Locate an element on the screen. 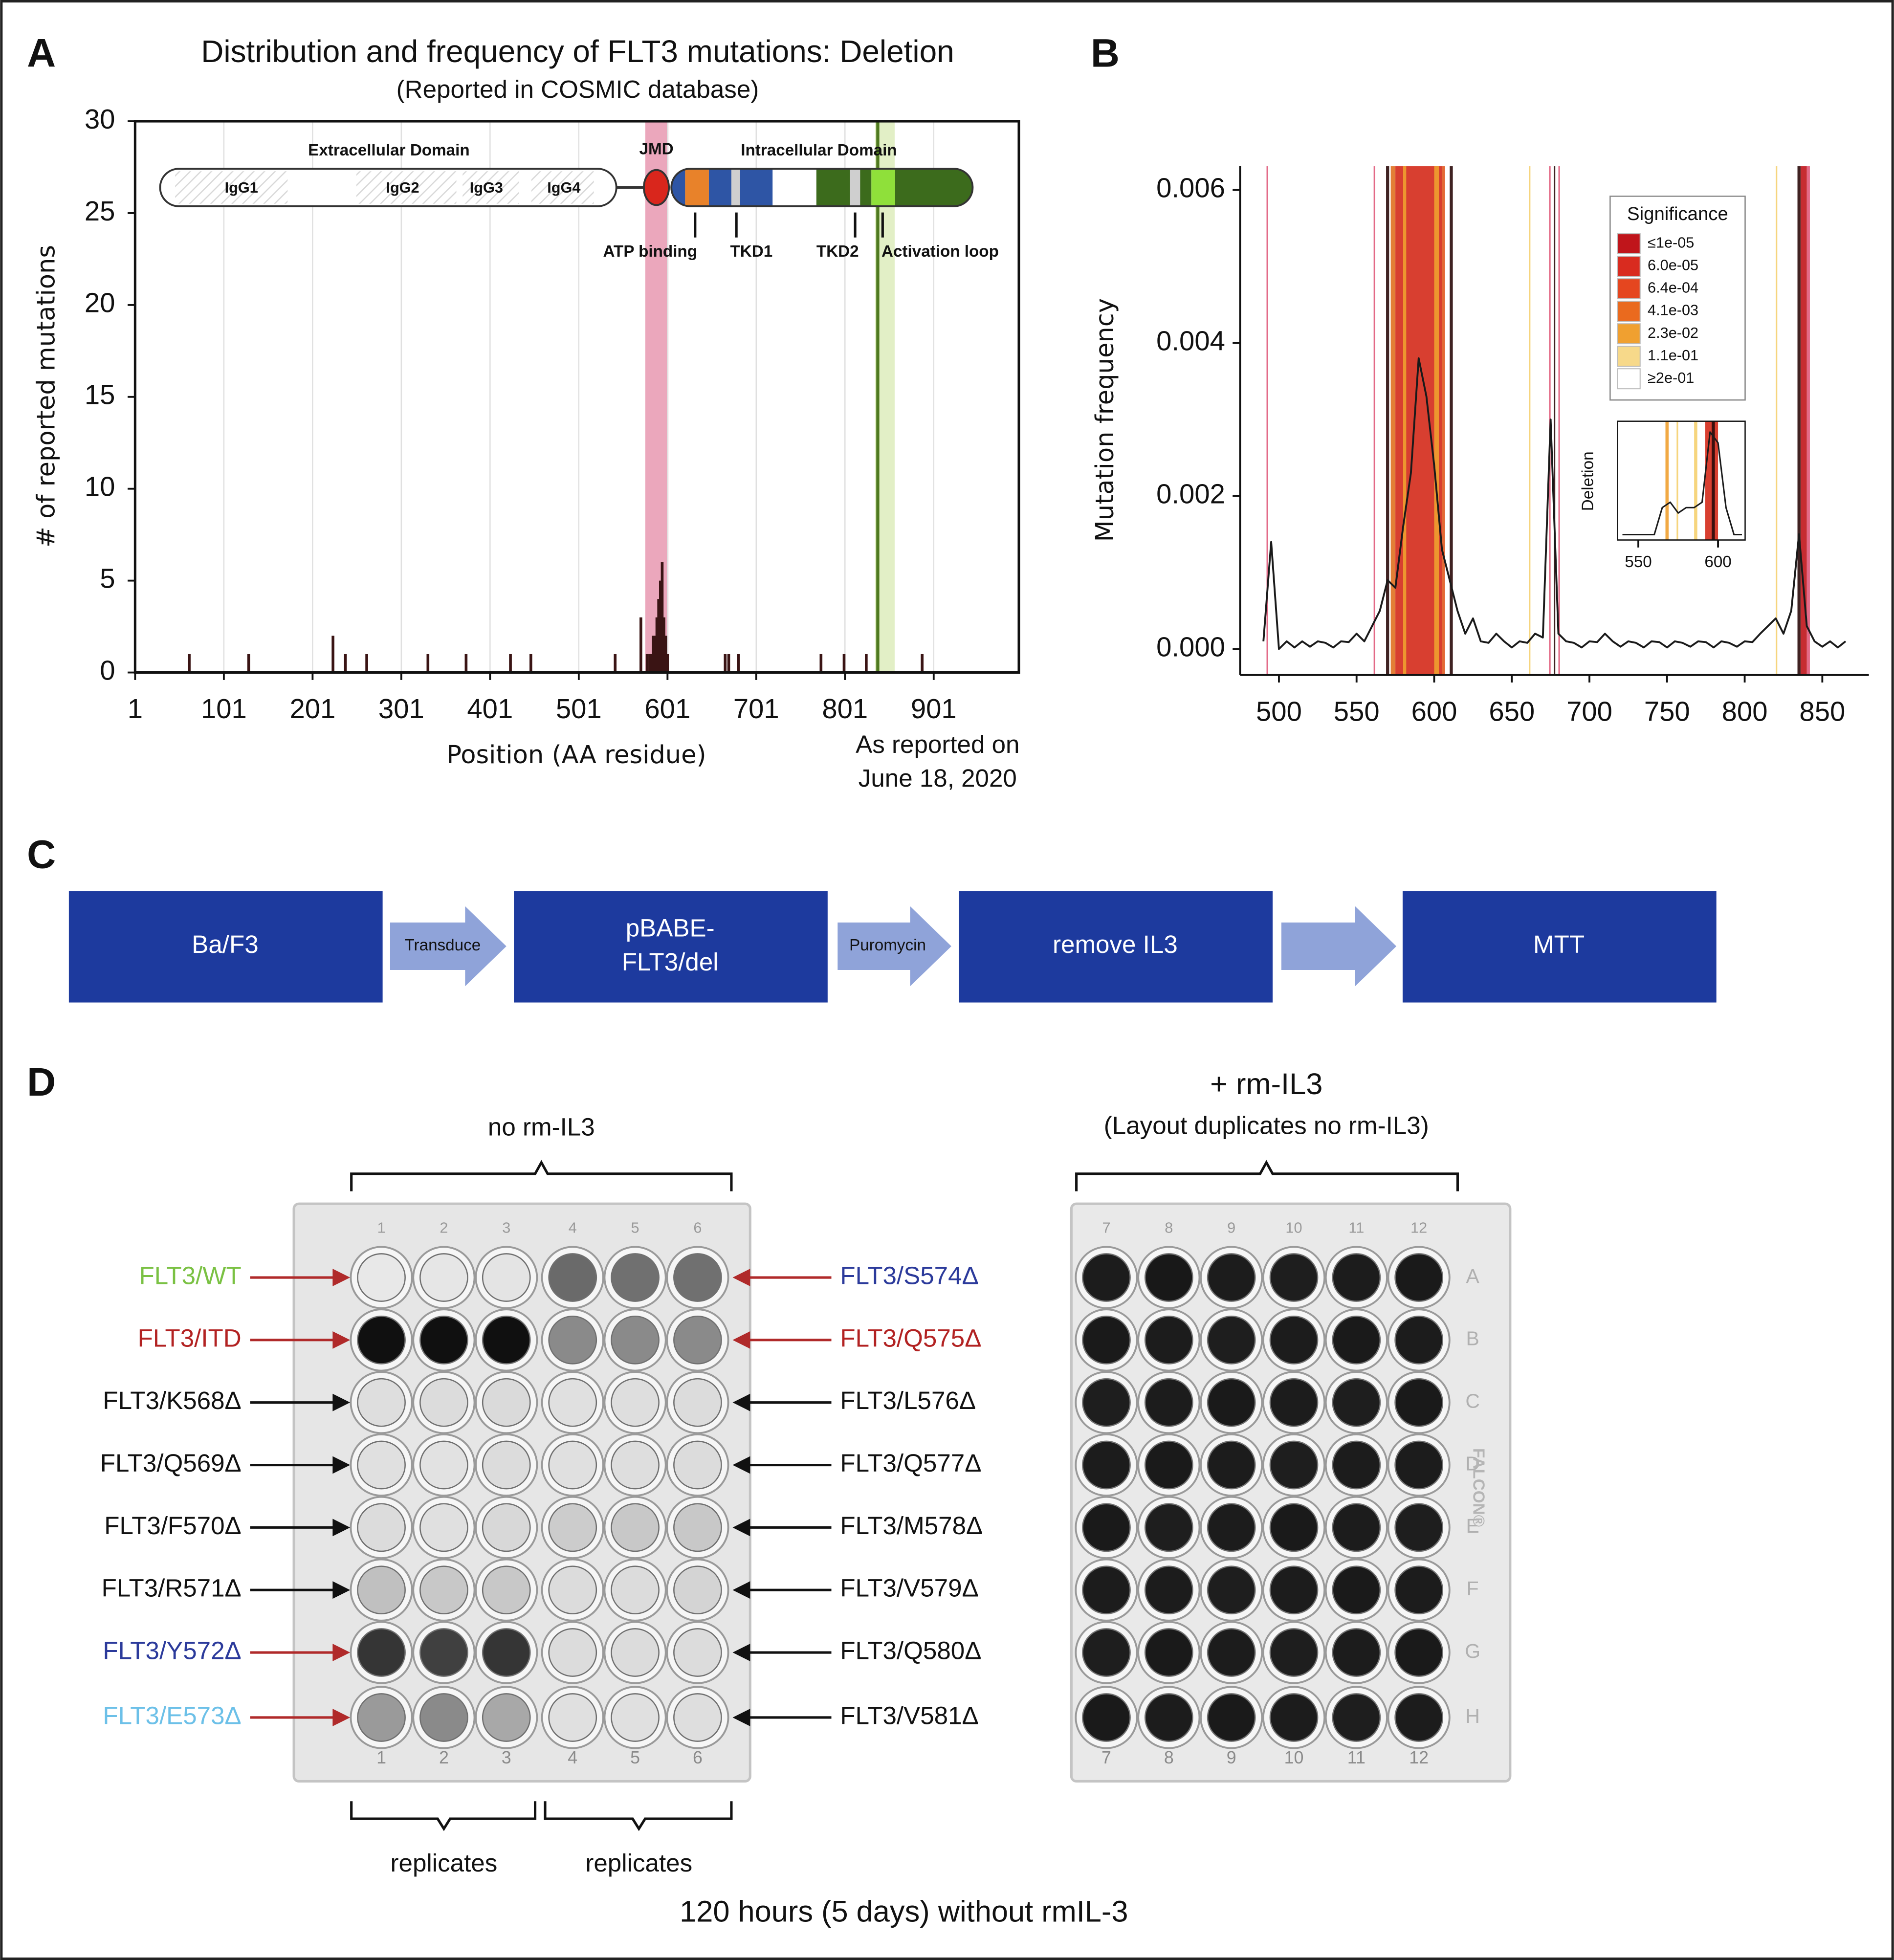  highlight-band is located at coordinates (657, 397).